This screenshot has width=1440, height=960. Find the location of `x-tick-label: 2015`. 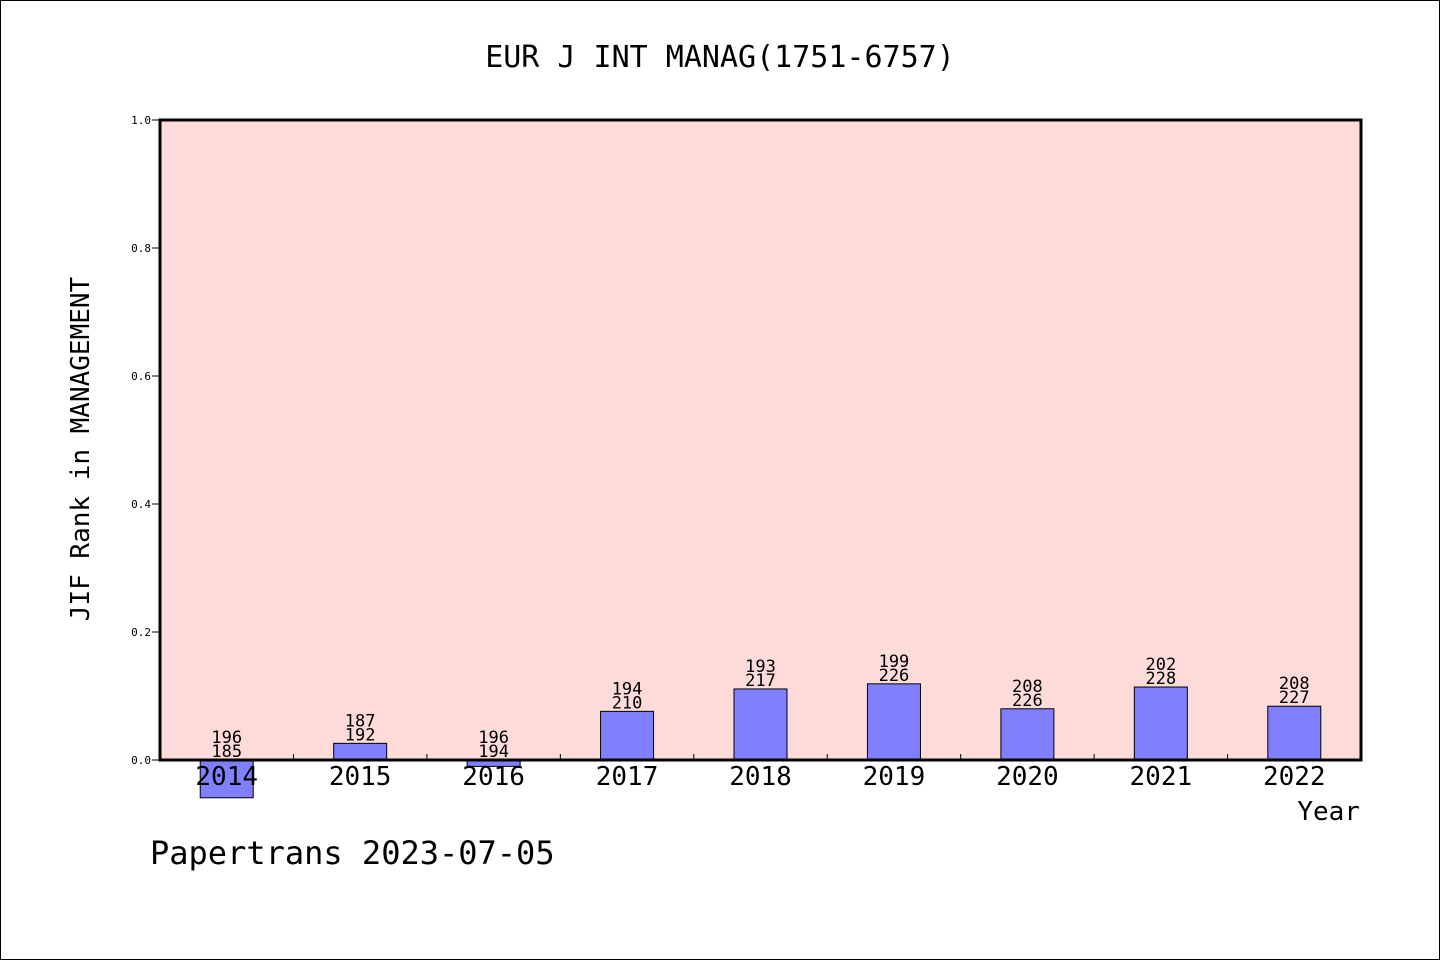

x-tick-label: 2015 is located at coordinates (360, 777).